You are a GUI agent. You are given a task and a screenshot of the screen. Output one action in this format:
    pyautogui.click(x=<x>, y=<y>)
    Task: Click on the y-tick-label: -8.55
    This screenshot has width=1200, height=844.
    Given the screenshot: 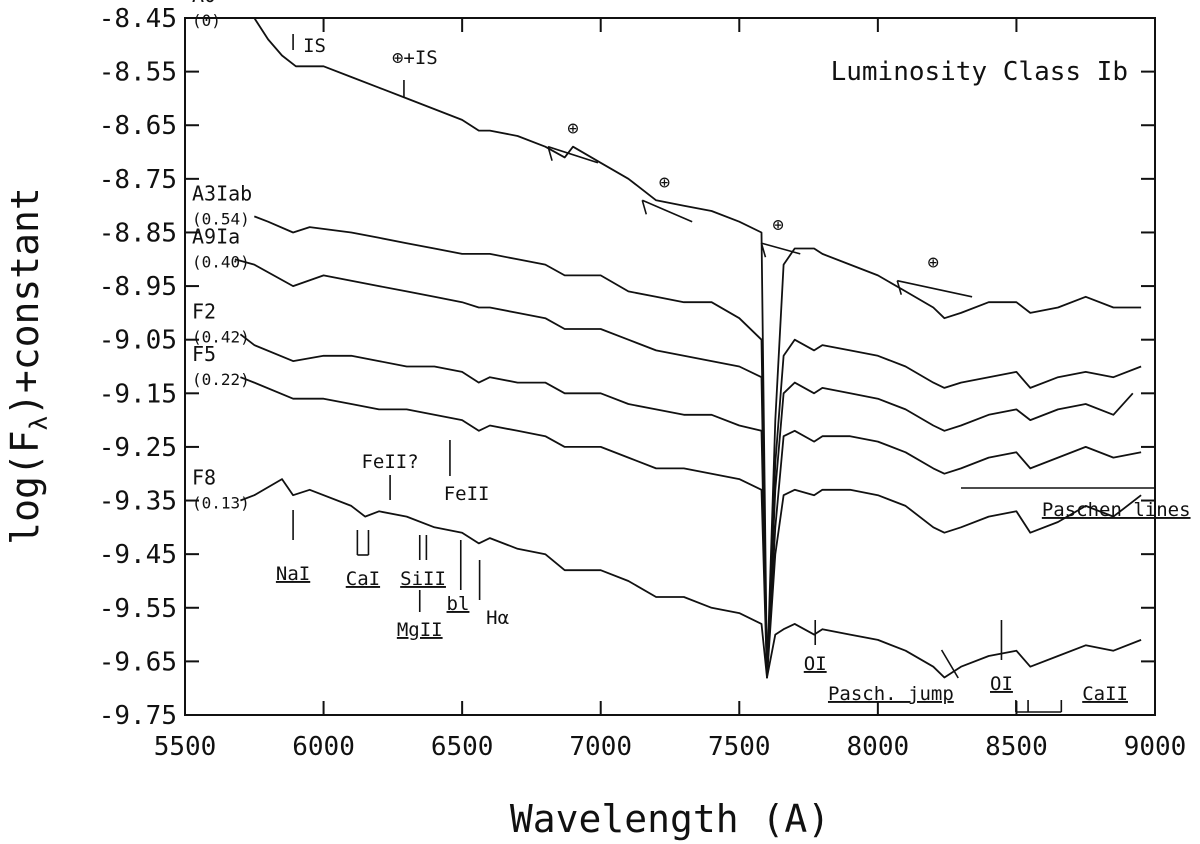 What is the action you would take?
    pyautogui.click(x=138, y=73)
    